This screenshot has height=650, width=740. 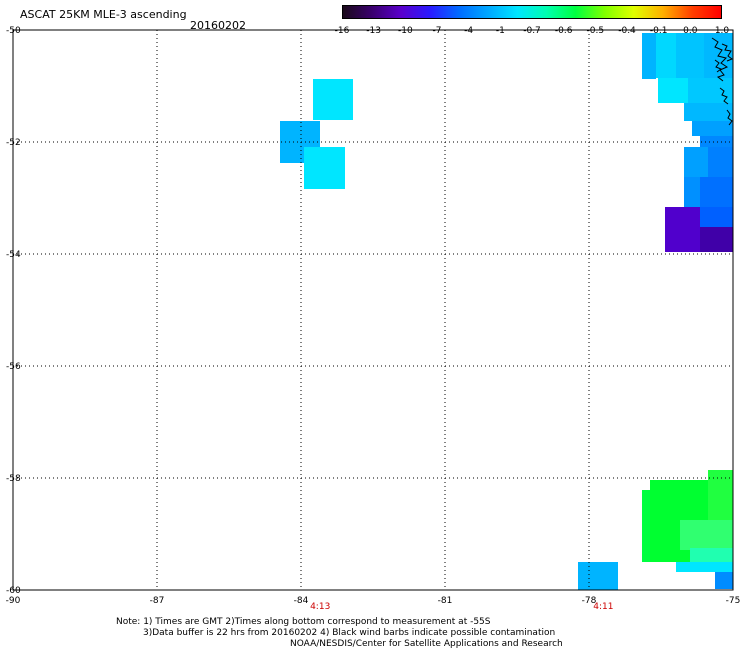 I want to click on colorbar-tick-label: -0.6, so click(x=563, y=31).